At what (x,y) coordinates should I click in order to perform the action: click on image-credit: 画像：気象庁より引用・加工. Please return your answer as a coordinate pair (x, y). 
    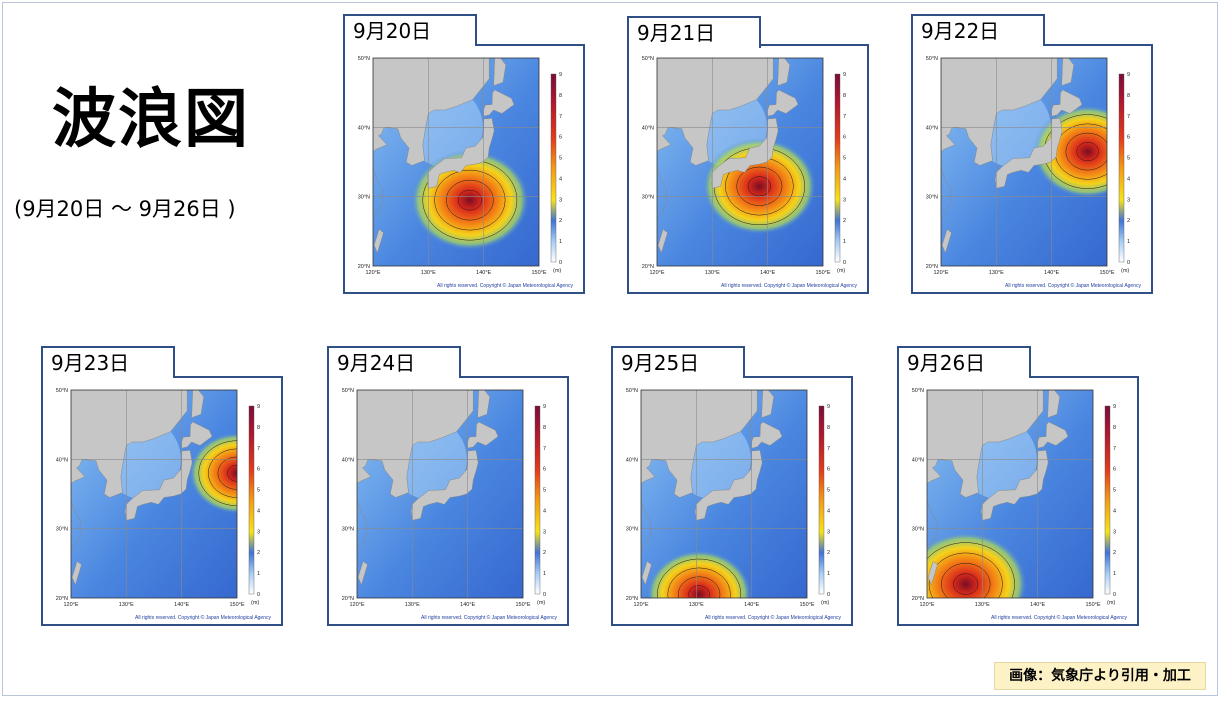
    Looking at the image, I should click on (1100, 676).